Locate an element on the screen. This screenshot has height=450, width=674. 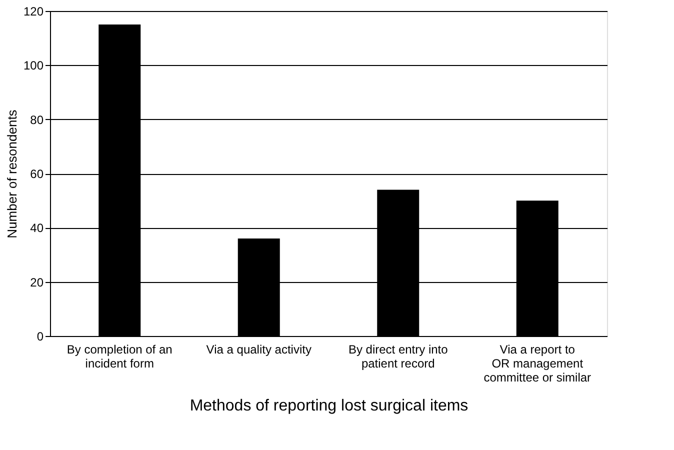
y-tick-label: 20 is located at coordinates (37, 282).